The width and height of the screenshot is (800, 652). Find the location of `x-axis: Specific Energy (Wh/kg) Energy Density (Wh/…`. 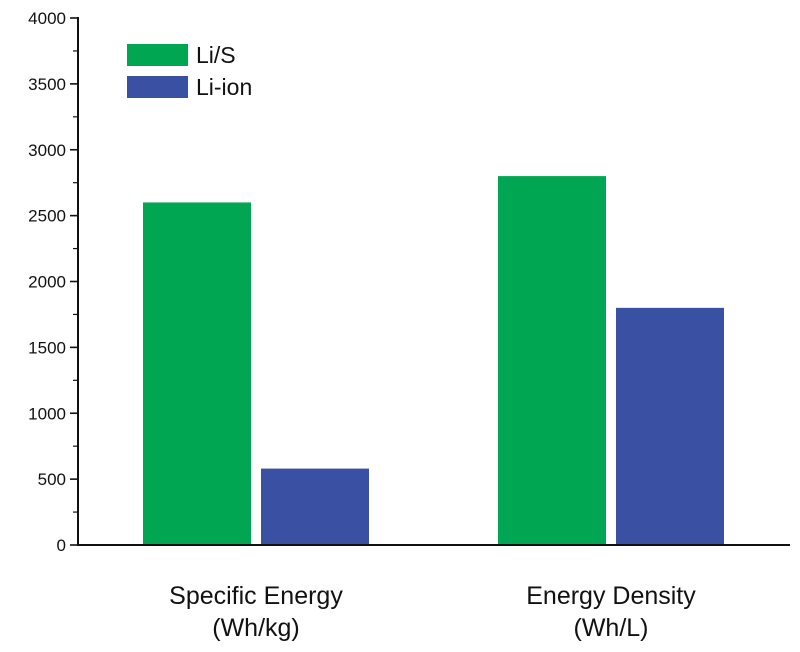

x-axis: Specific Energy (Wh/kg) Energy Density (Wh/… is located at coordinates (433, 593).